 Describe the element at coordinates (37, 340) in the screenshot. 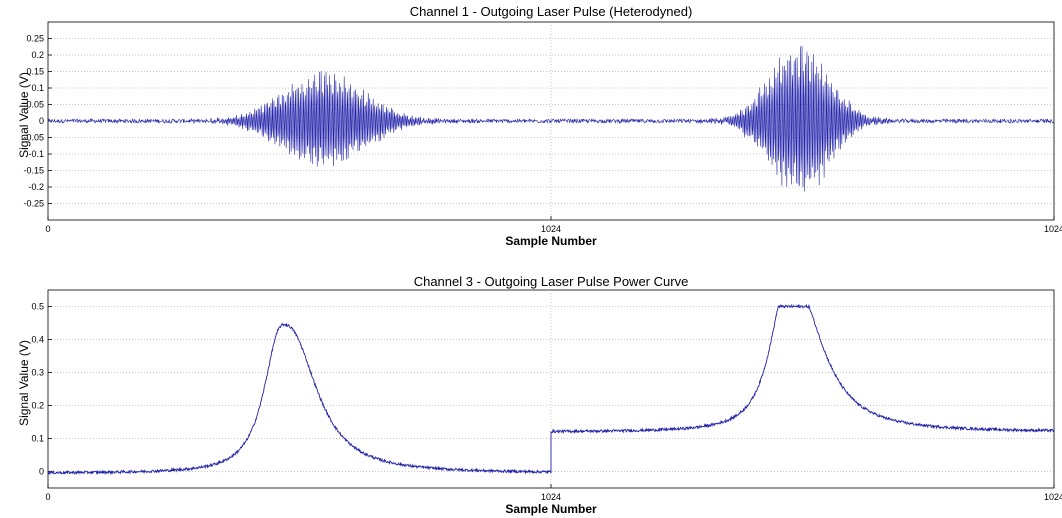

I see `y-tick-label: 0.4` at that location.